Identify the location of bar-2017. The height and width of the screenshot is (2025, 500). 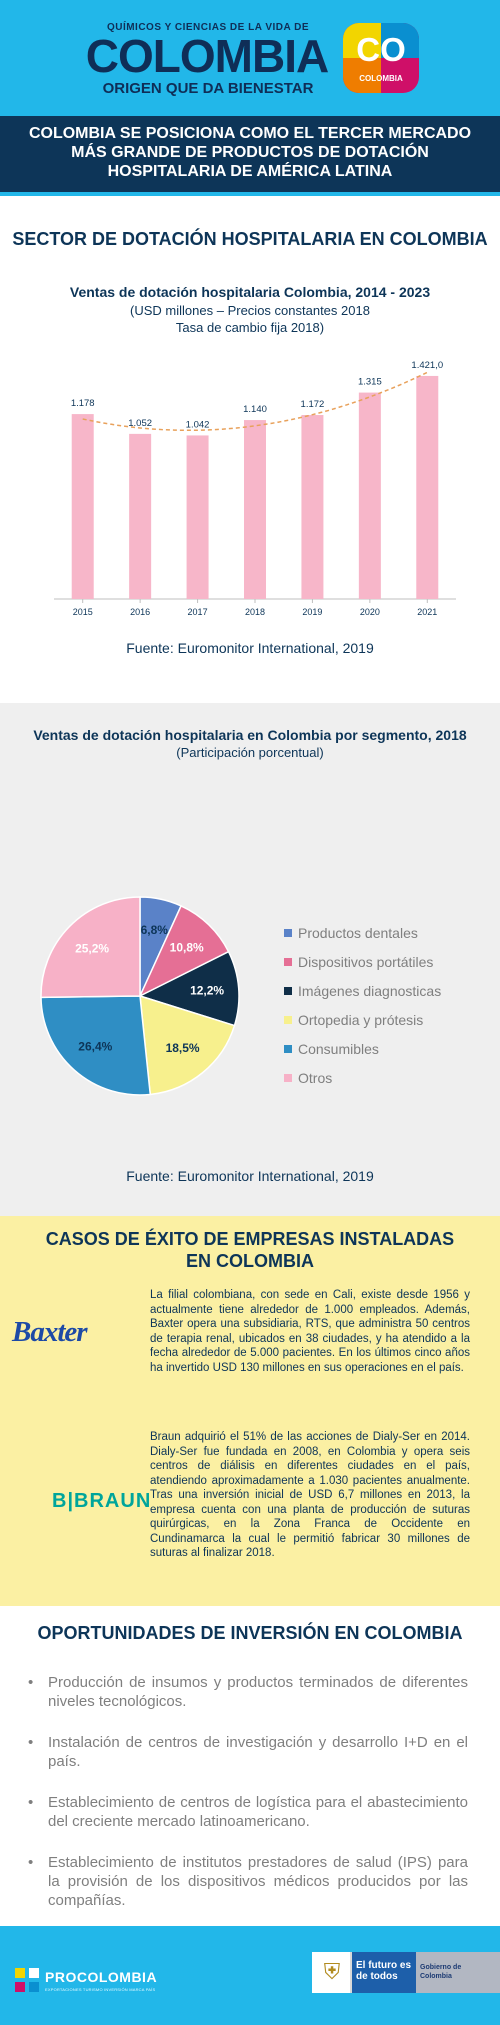
(197, 517).